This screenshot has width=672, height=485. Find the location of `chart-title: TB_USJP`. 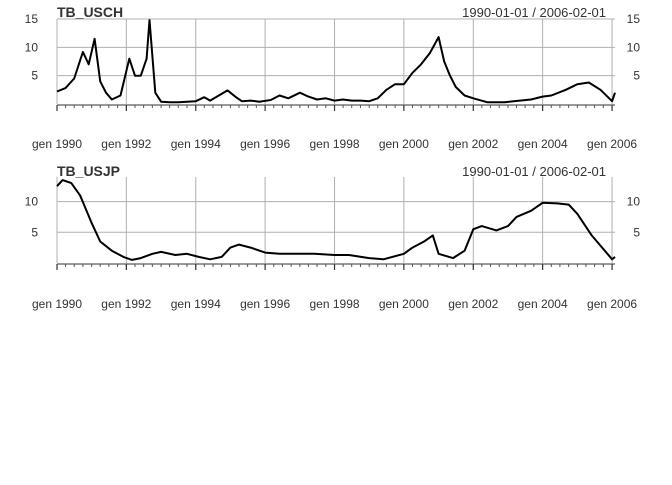

chart-title: TB_USJP is located at coordinates (88, 171).